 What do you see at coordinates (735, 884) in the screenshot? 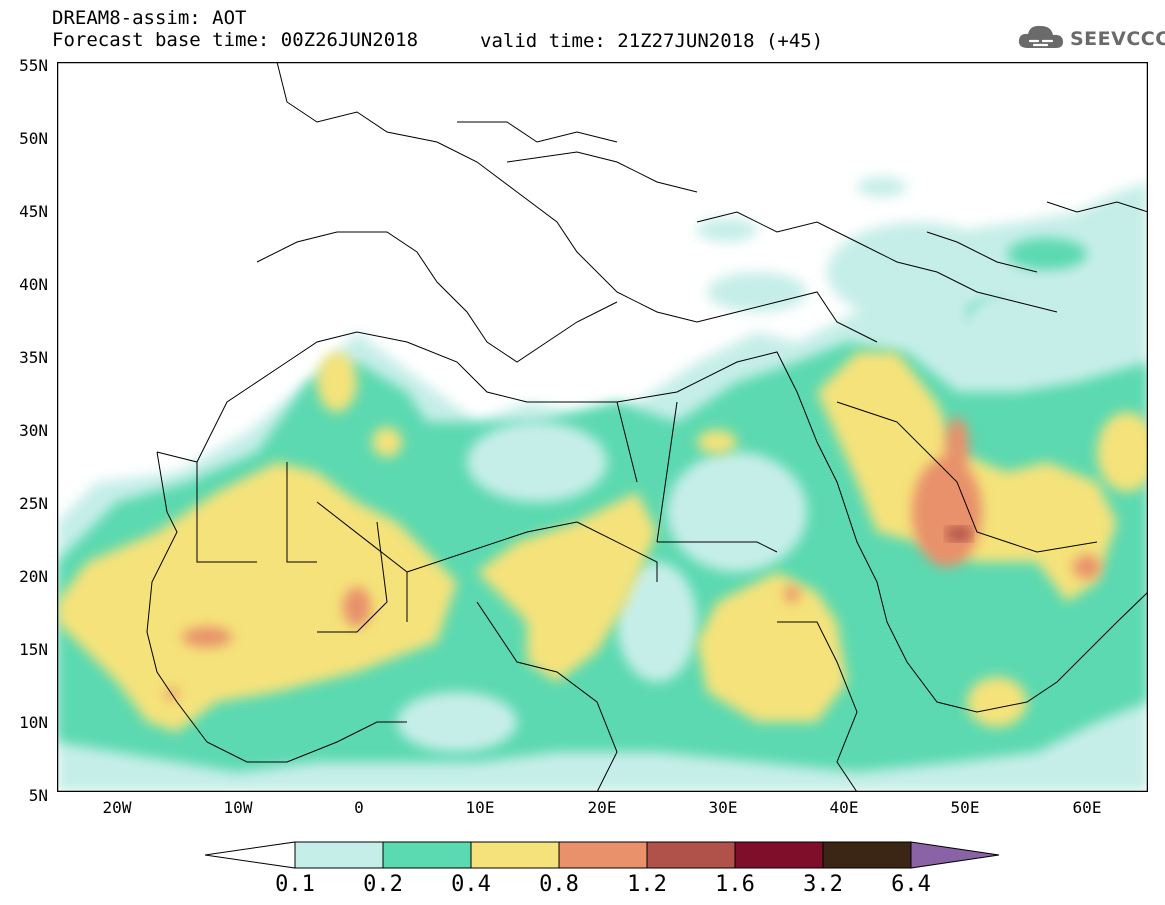
I see `colorbar-label: 1.6` at bounding box center [735, 884].